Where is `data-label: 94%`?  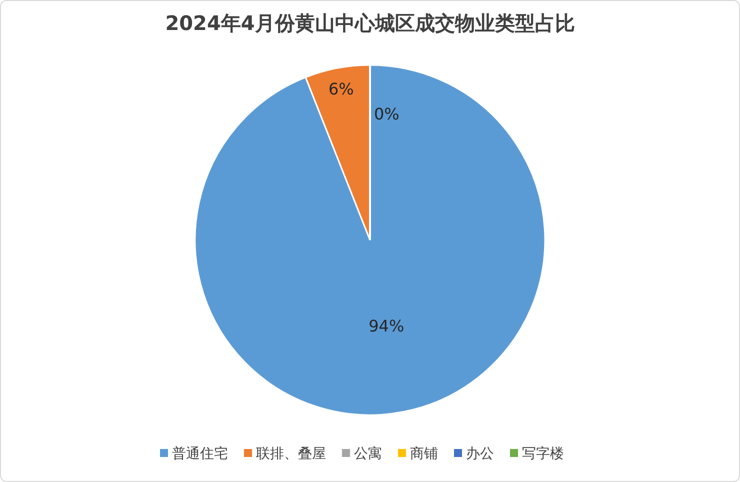 data-label: 94% is located at coordinates (386, 326).